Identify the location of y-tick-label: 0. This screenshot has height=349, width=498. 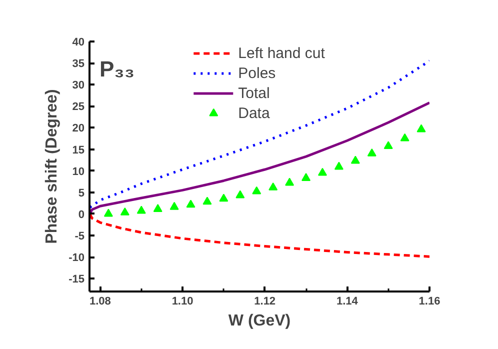
(81, 214).